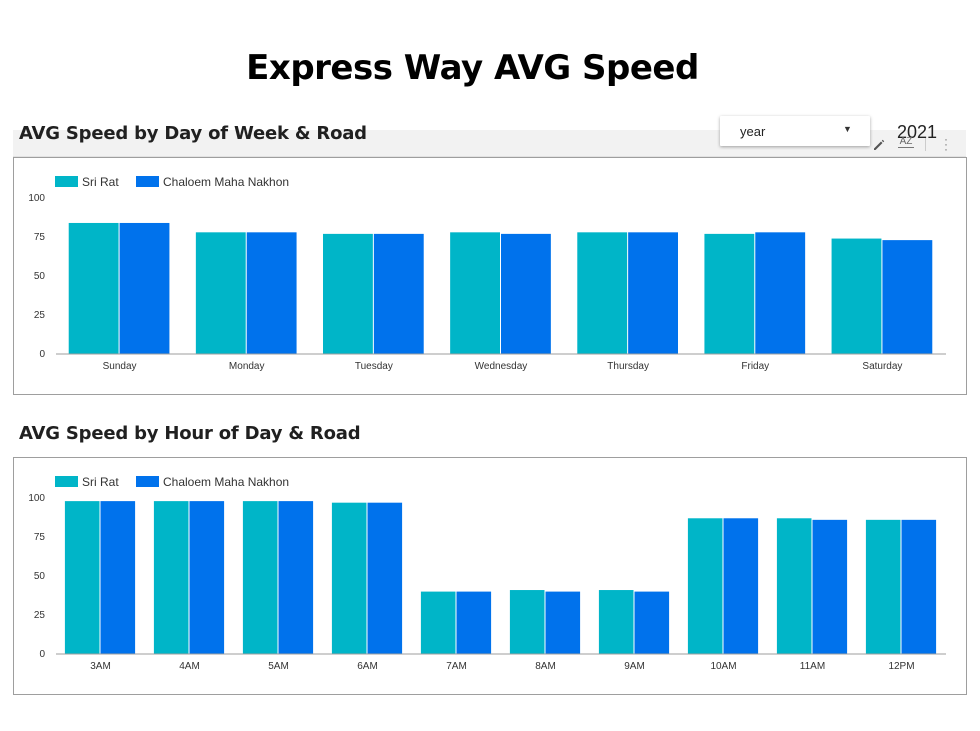 This screenshot has width=980, height=731. I want to click on year-filter-label: year, so click(753, 131).